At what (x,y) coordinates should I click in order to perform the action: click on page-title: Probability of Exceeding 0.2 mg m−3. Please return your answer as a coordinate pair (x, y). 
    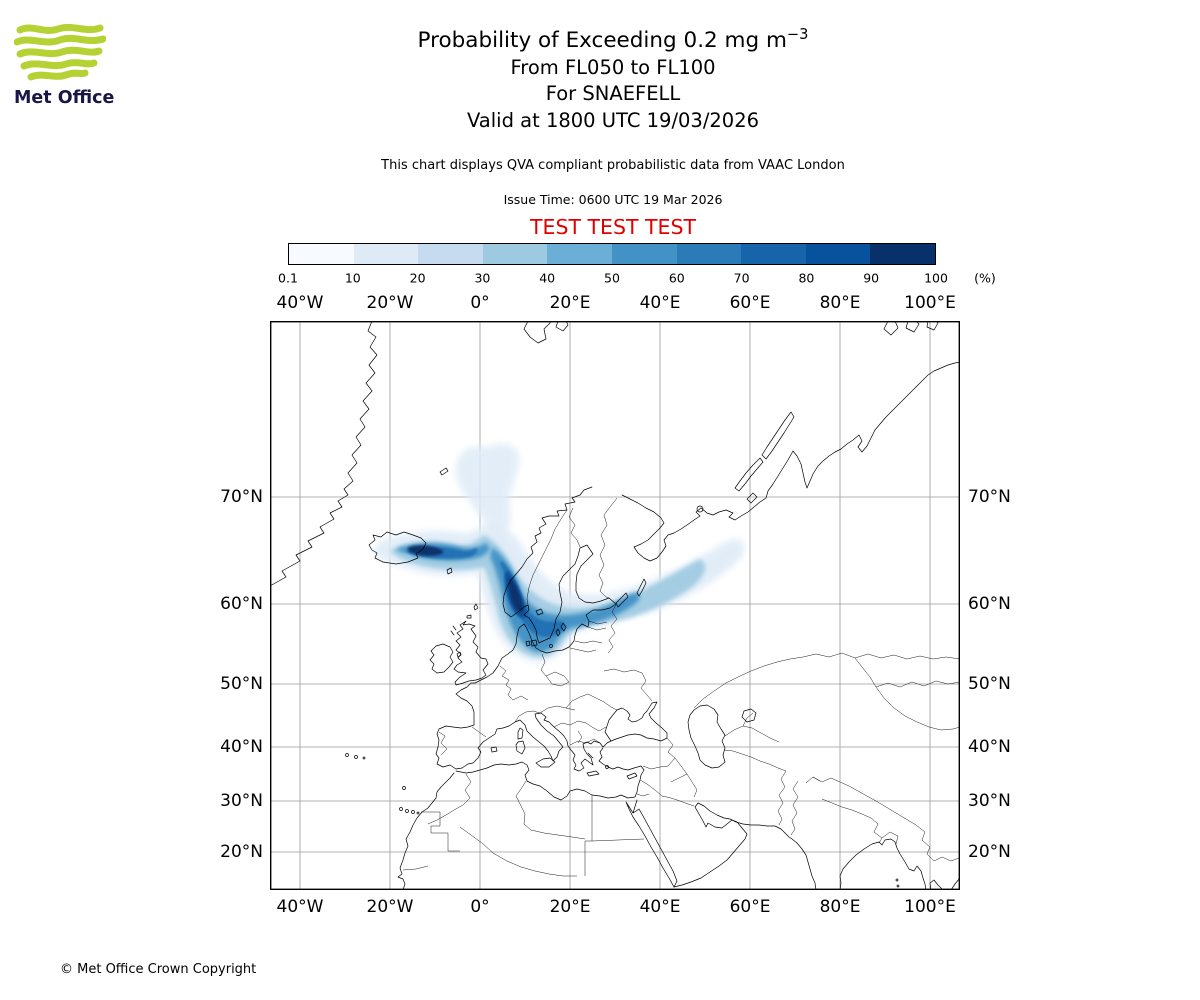
    Looking at the image, I should click on (613, 40).